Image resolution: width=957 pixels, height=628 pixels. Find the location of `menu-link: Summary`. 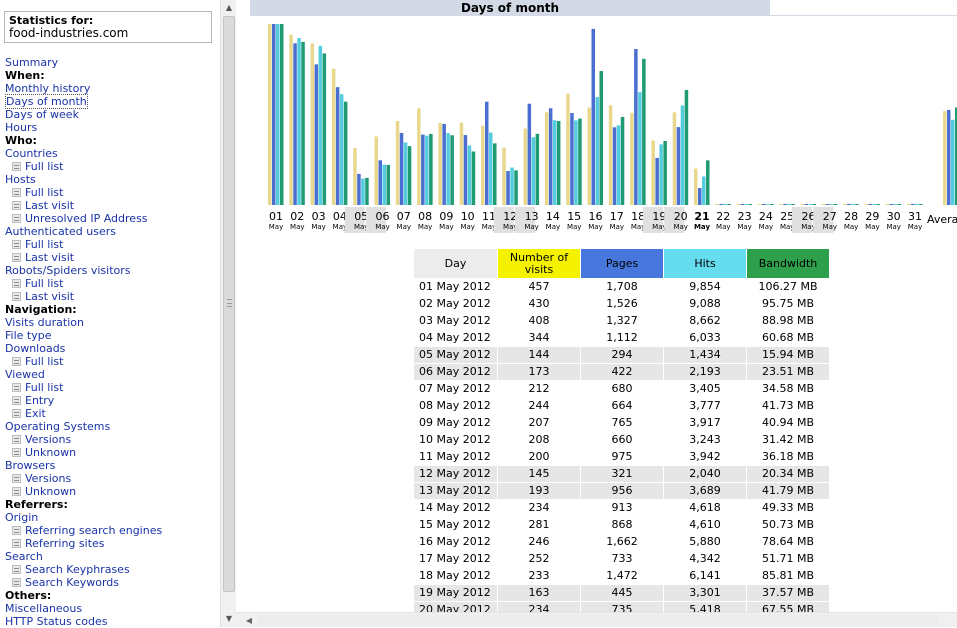

menu-link: Summary is located at coordinates (32, 62).